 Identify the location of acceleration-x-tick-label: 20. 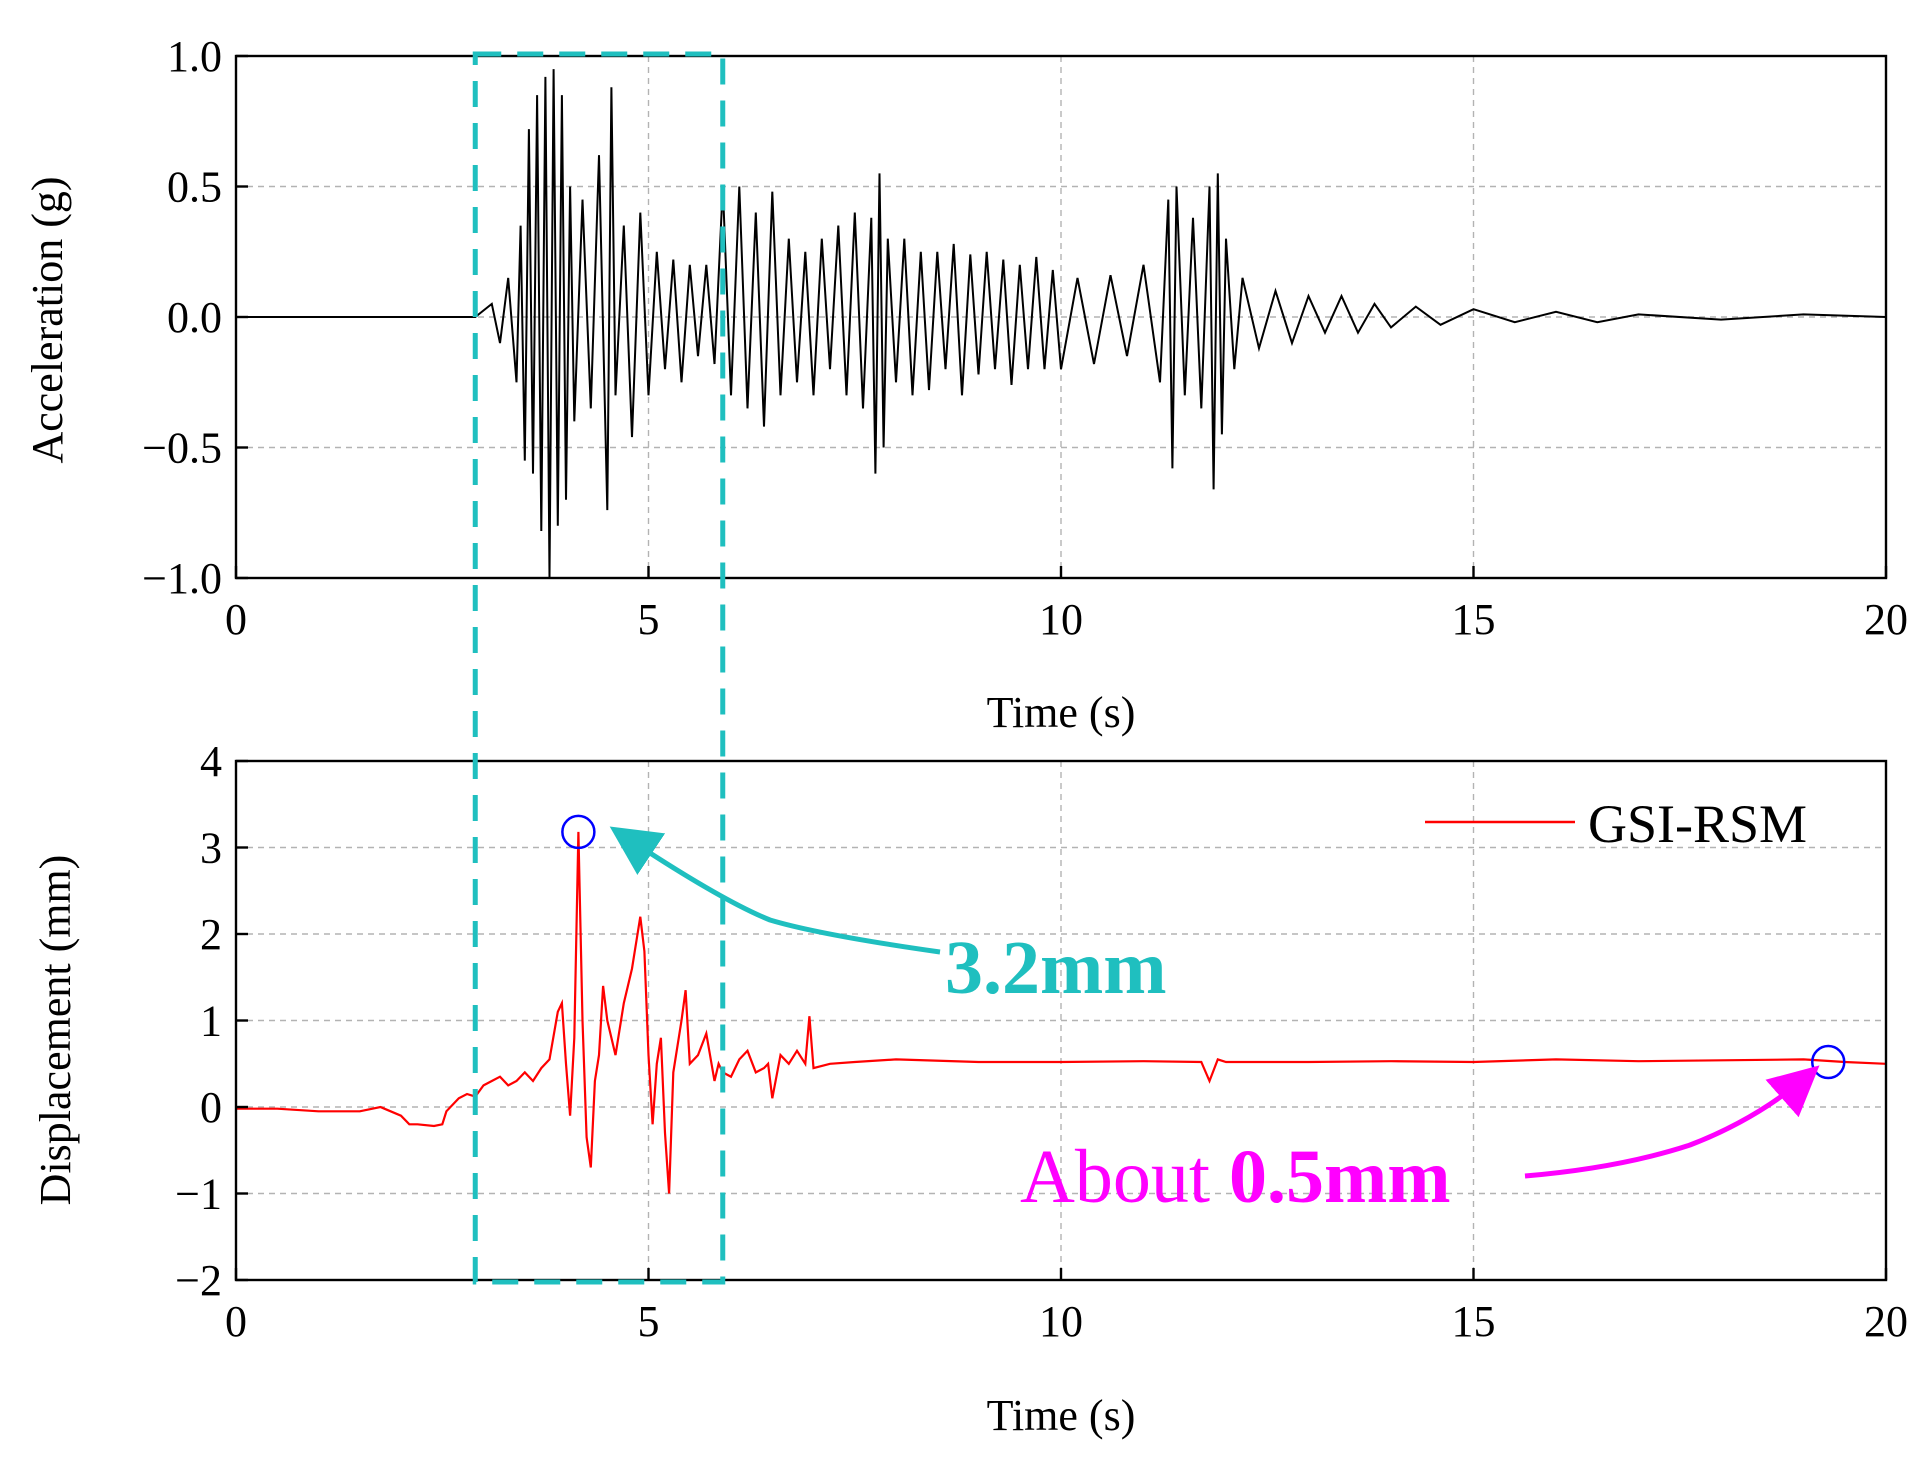
(1886, 619).